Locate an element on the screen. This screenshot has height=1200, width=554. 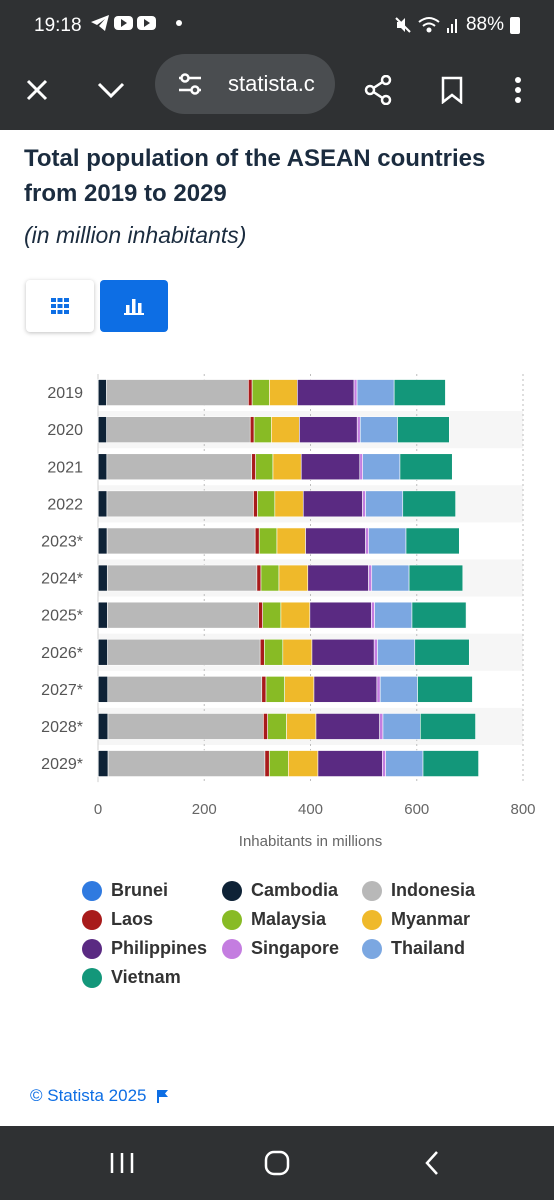
wifi-icon is located at coordinates (429, 25).